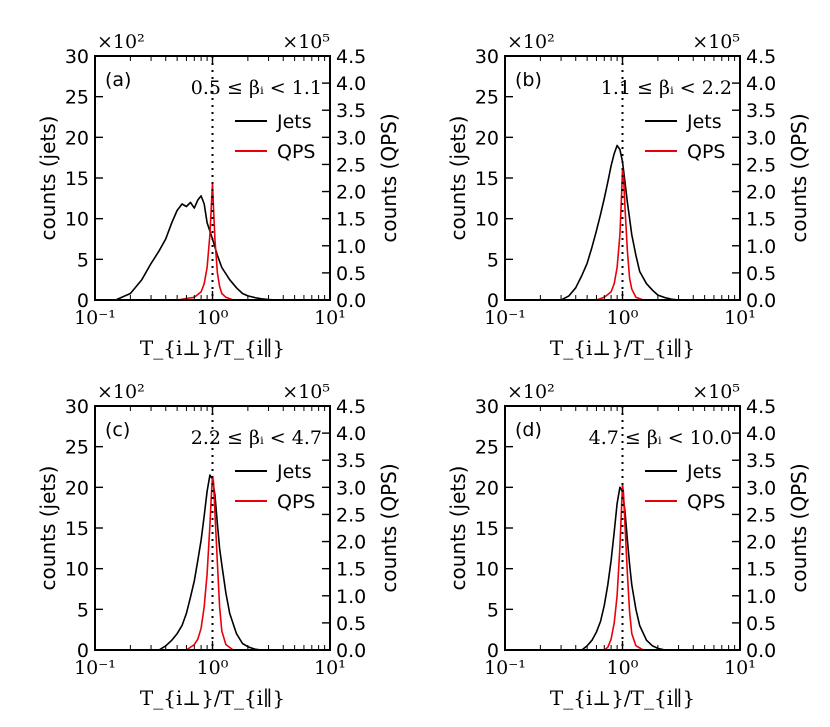 Image resolution: width=830 pixels, height=727 pixels. I want to click on panel-label: (c), so click(117, 430).